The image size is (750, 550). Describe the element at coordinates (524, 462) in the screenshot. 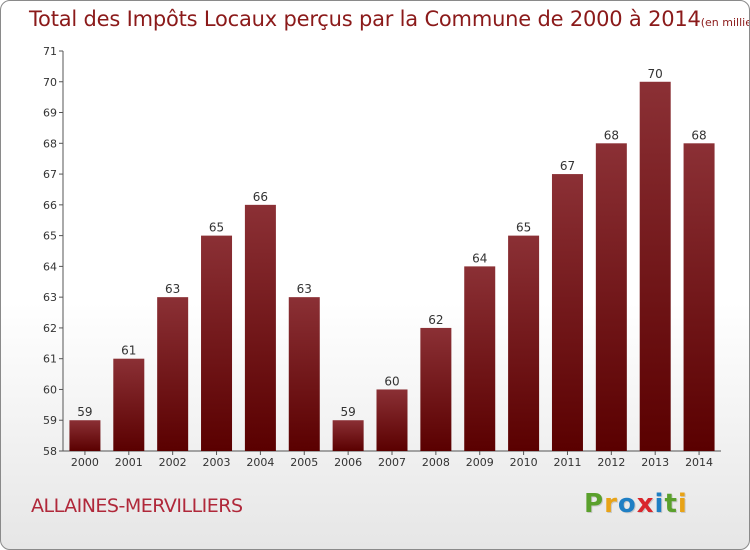

I see `x-tick-label: 2010` at that location.